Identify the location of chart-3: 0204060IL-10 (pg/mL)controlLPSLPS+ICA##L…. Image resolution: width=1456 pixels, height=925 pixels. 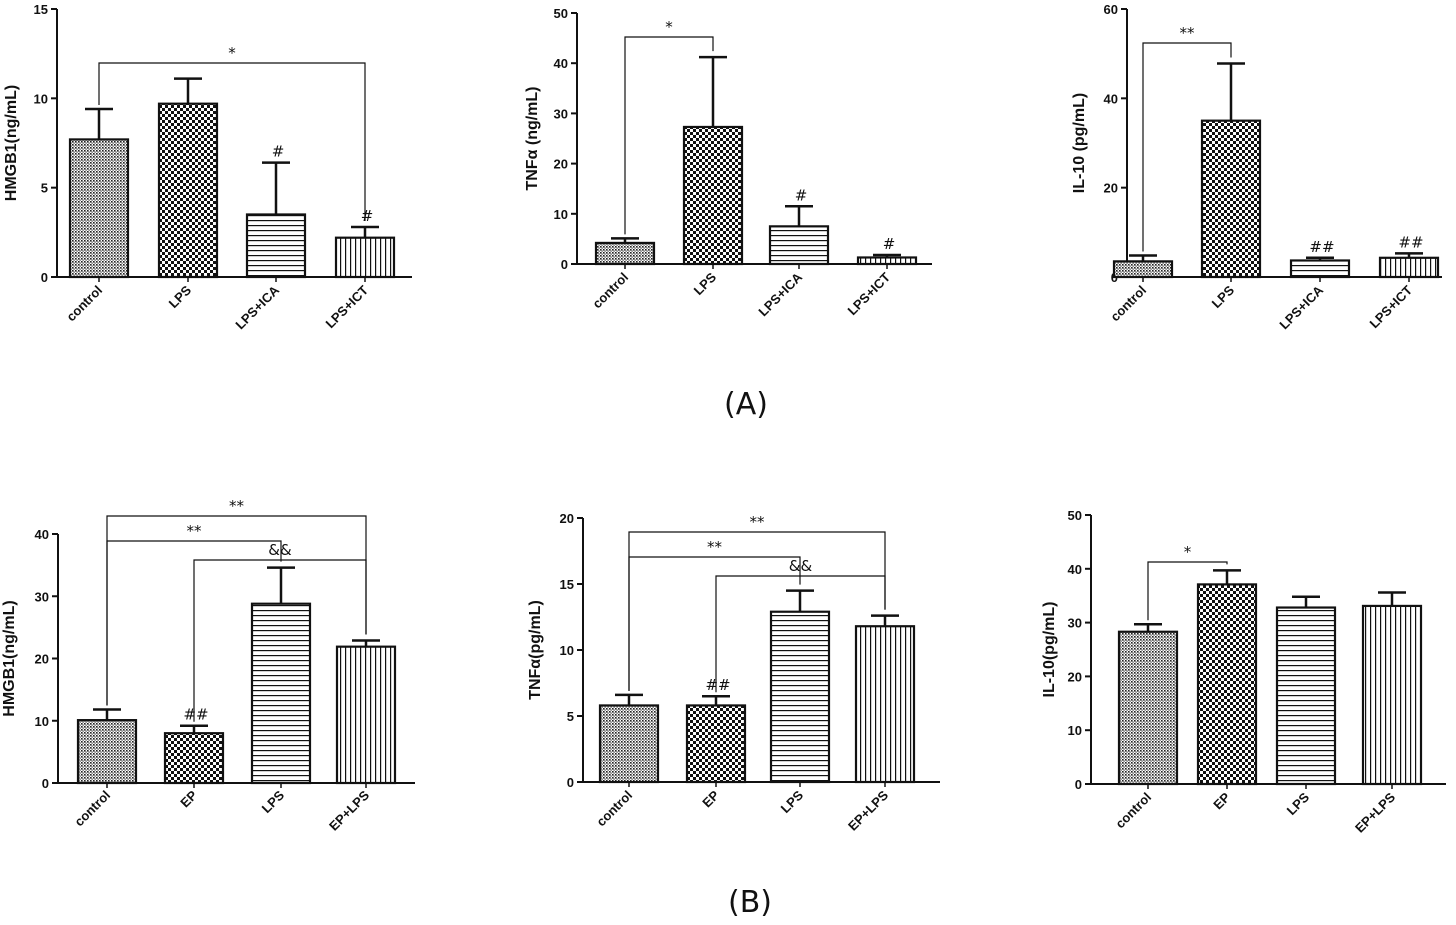
(1256, 167).